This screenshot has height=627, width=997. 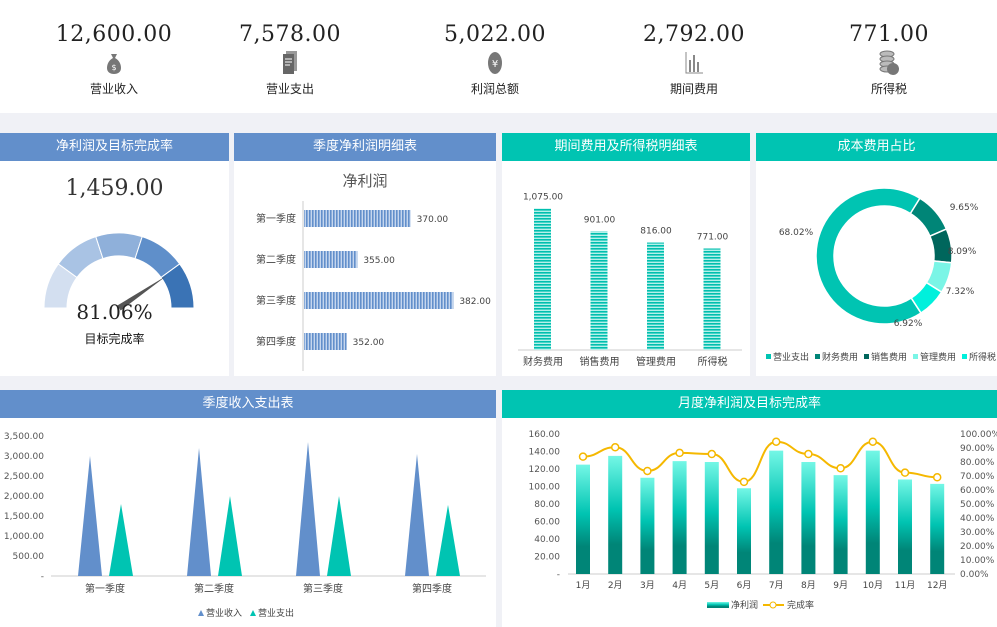 What do you see at coordinates (24, 517) in the screenshot?
I see `y-tick-label: 1,500.00` at bounding box center [24, 517].